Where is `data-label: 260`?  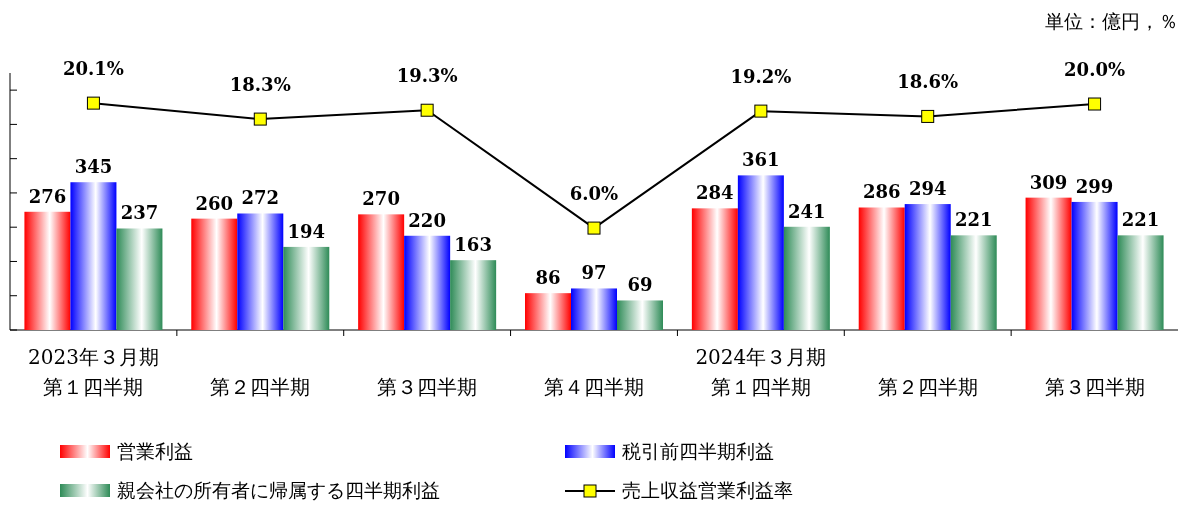 data-label: 260 is located at coordinates (214, 203).